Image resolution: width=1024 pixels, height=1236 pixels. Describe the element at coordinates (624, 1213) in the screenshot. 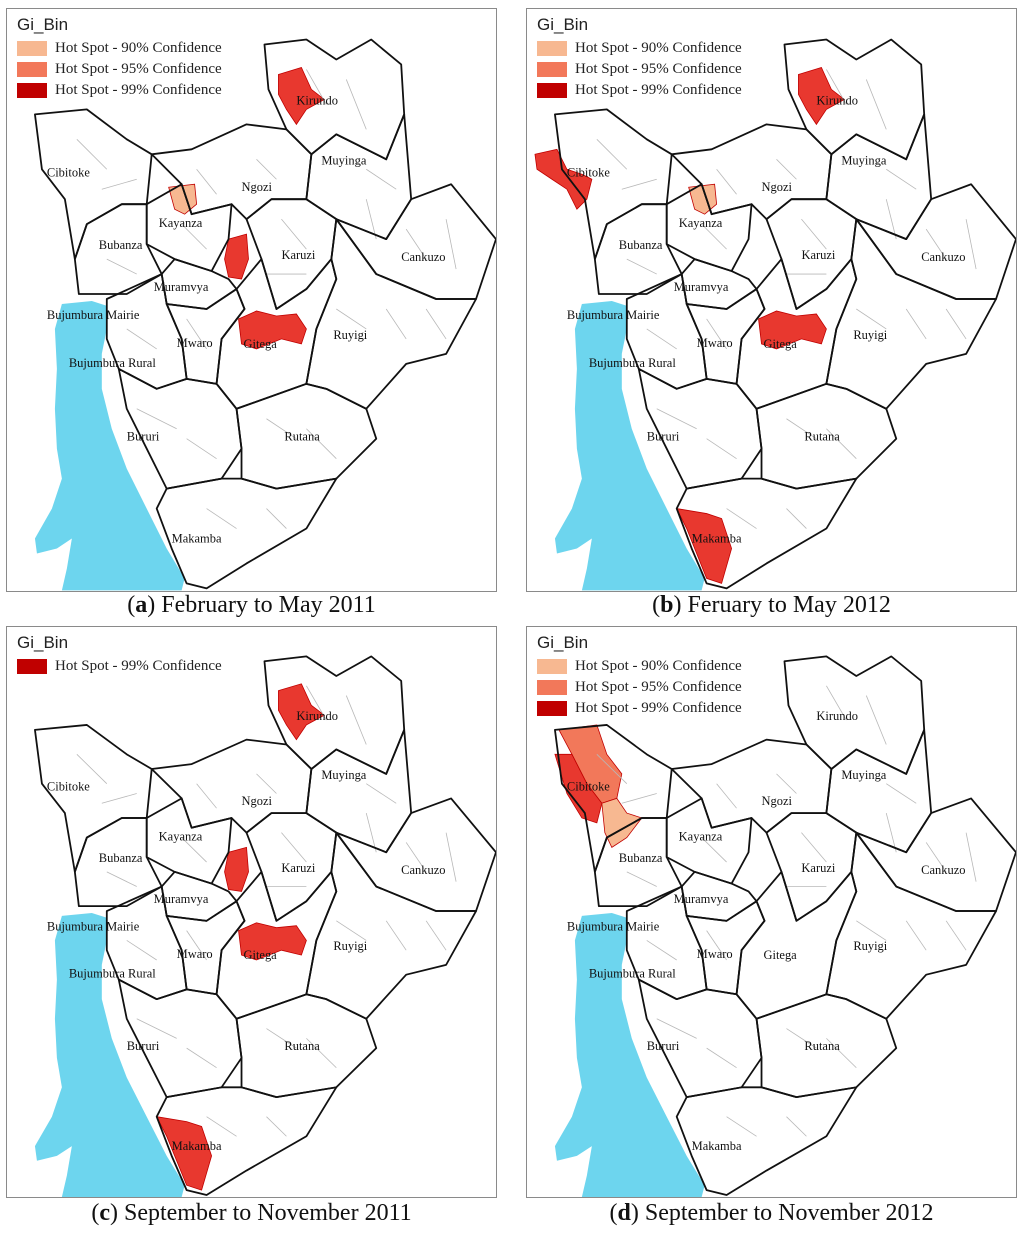

I see `panel-letter: d` at that location.